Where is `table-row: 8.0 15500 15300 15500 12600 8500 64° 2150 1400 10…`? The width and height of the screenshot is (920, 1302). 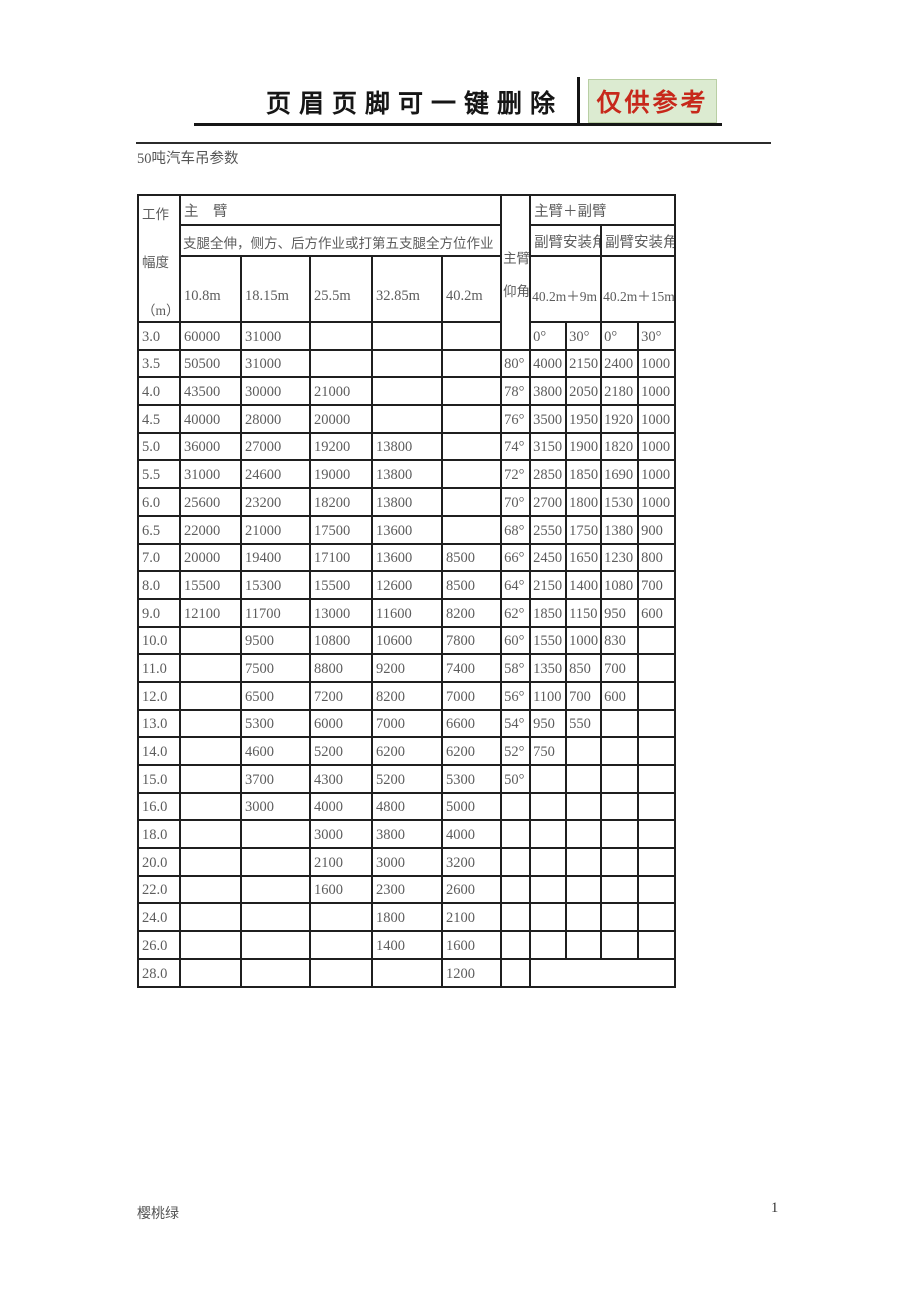
table-row: 8.0 15500 15300 15500 12600 8500 64° 2150 1400 10… is located at coordinates (407, 585).